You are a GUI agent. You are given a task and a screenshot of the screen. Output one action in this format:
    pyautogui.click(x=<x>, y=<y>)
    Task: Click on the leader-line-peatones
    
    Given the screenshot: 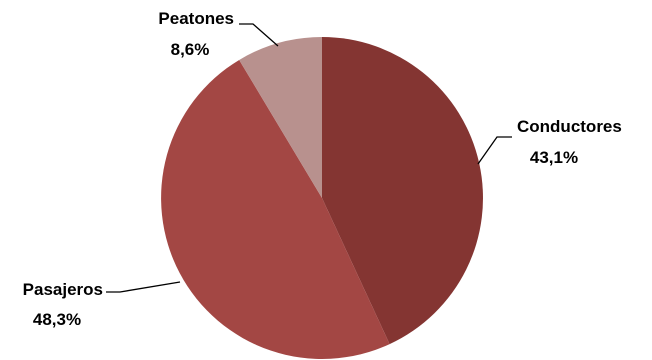 What is the action you would take?
    pyautogui.click(x=259, y=35)
    